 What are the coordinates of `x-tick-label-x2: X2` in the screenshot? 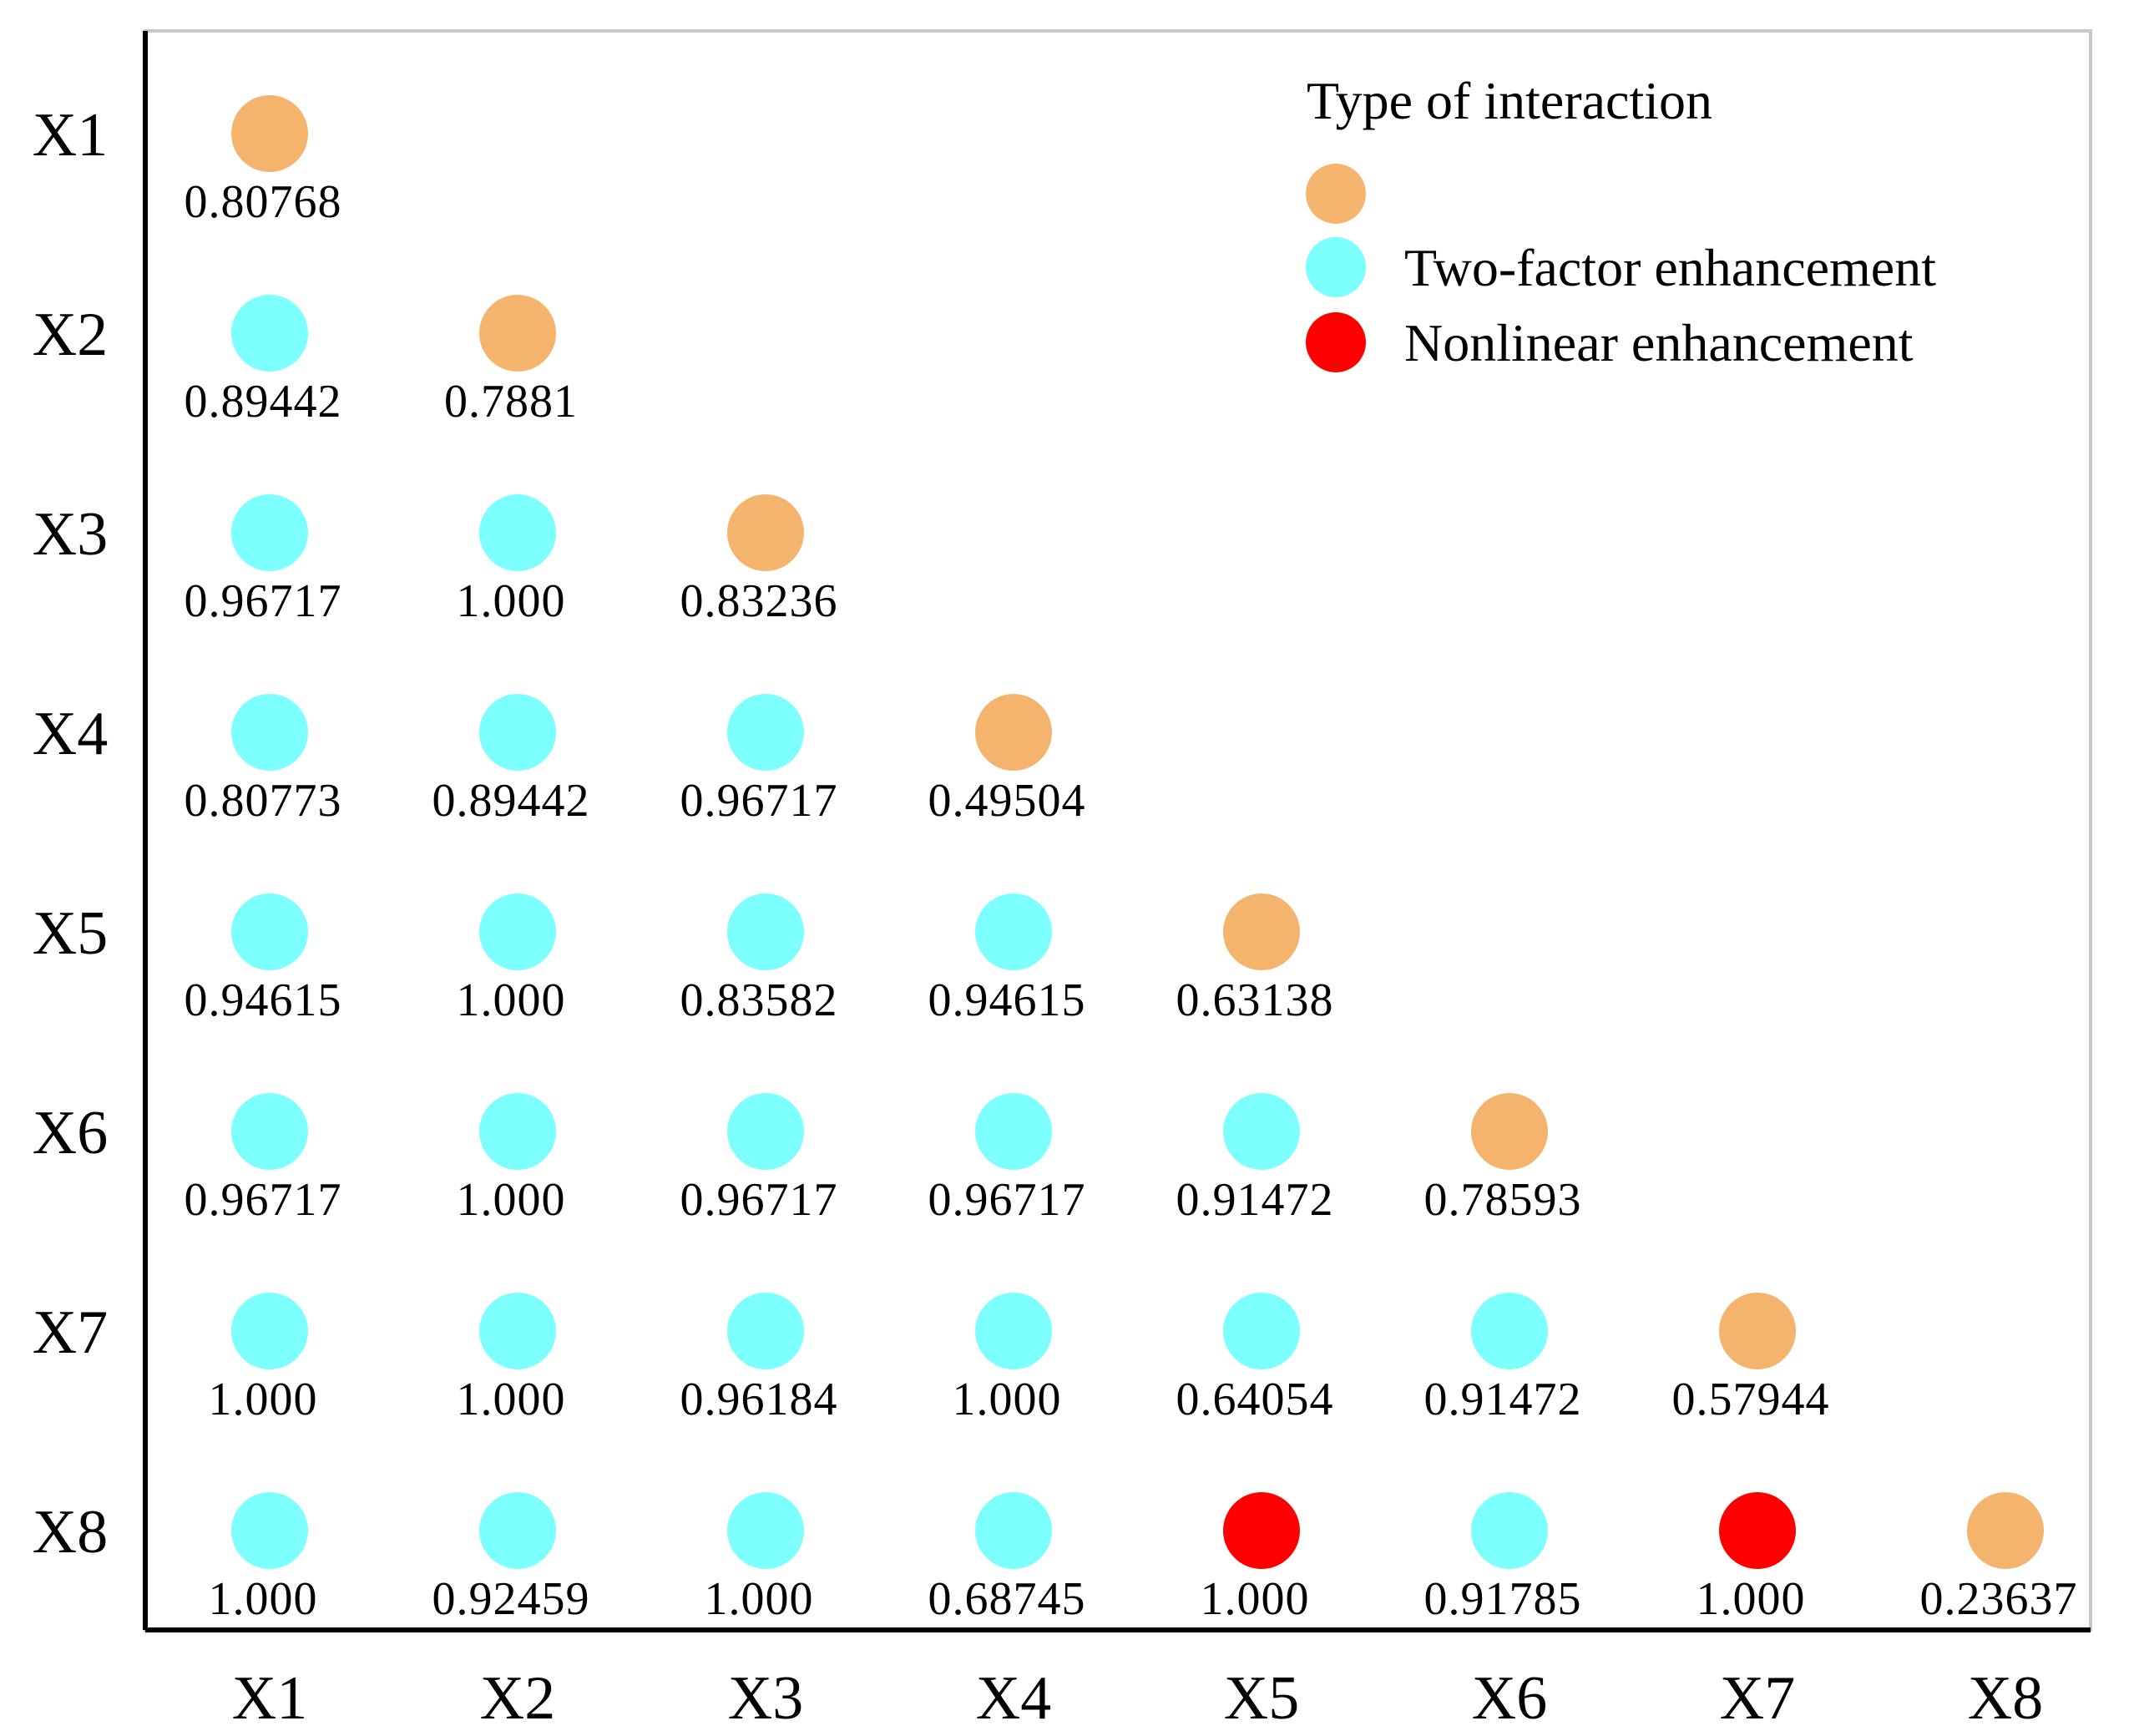 It's located at (517, 1698).